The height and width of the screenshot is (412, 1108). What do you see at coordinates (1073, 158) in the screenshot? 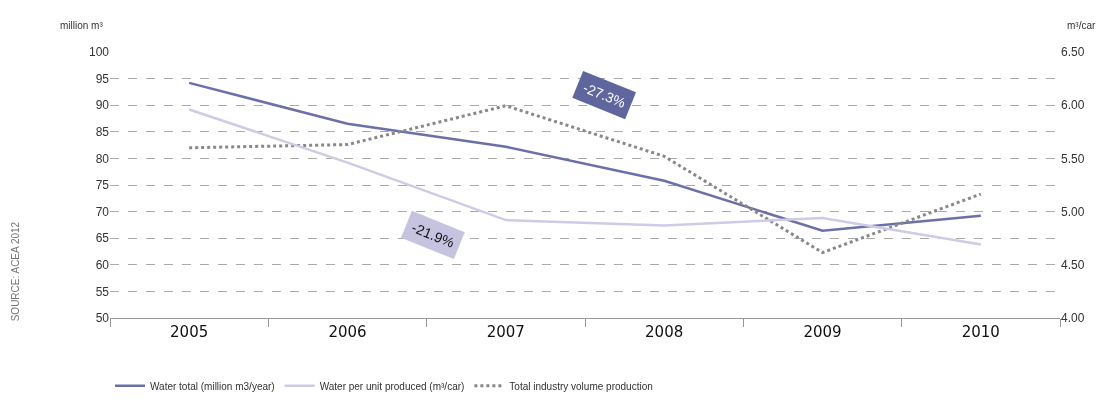
I see `y2-tick-label: 5.50` at bounding box center [1073, 158].